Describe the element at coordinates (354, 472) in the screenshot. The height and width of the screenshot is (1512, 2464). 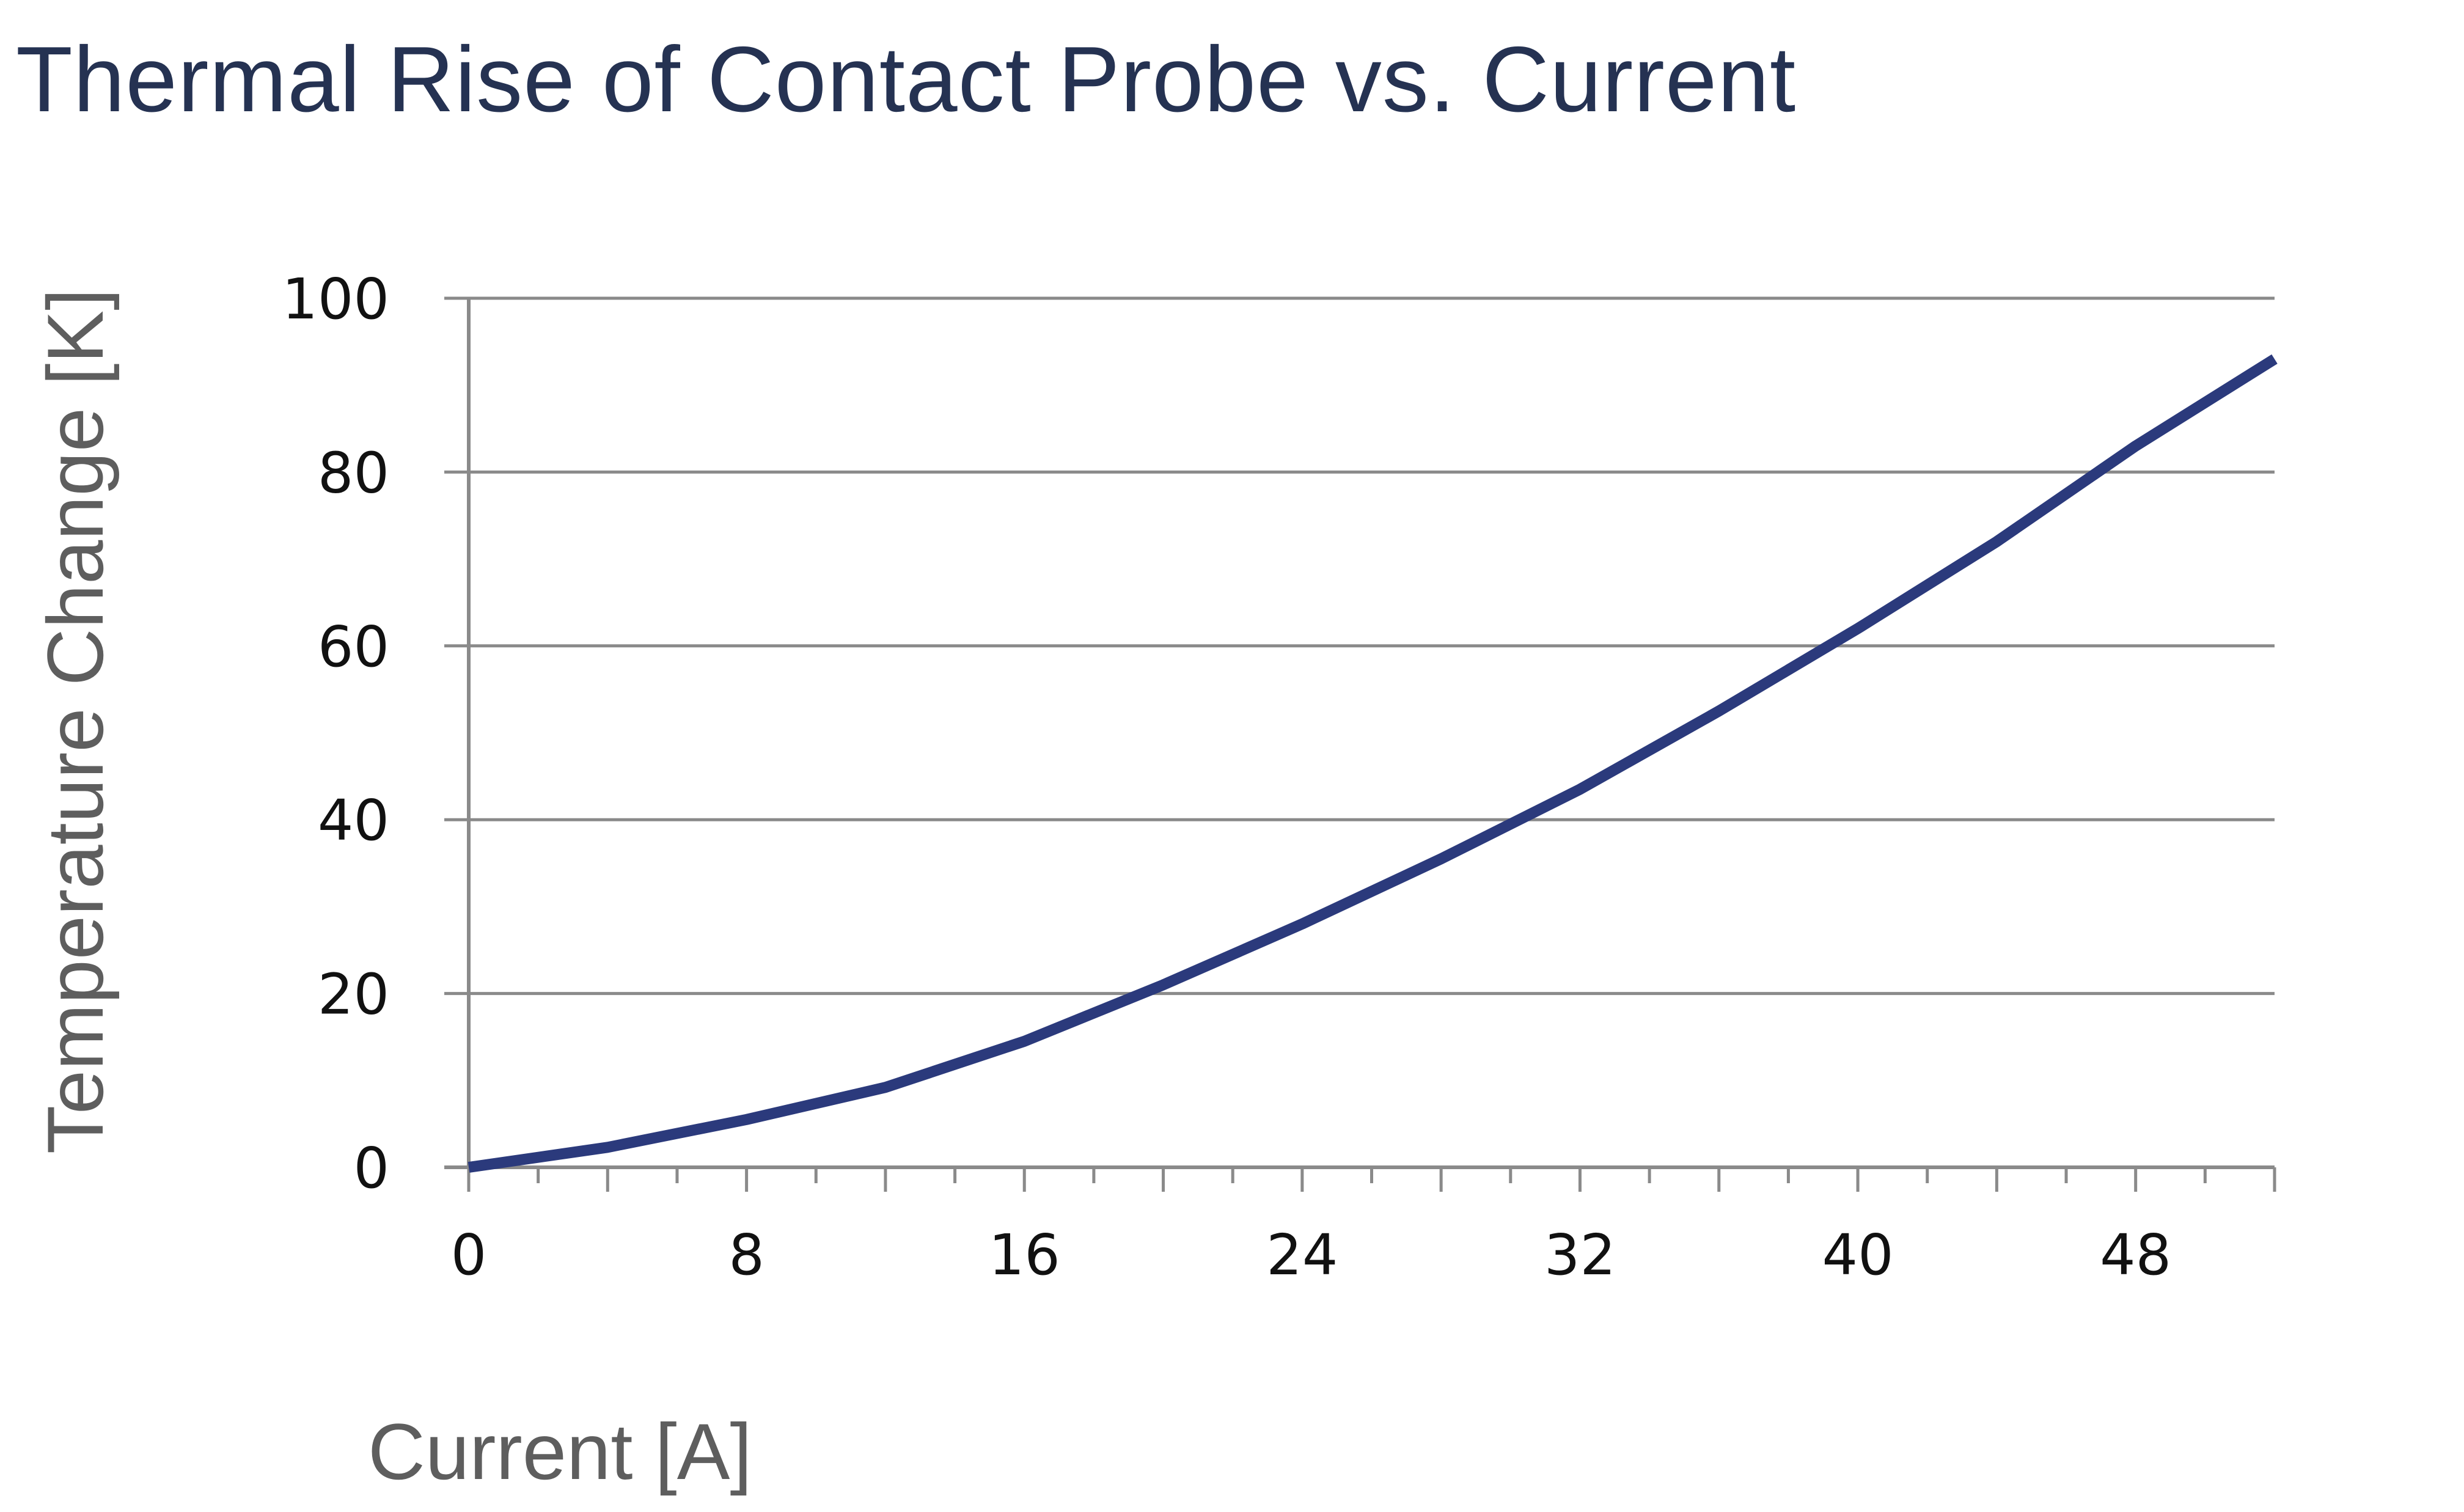
I see `y-tick-label: 80` at that location.